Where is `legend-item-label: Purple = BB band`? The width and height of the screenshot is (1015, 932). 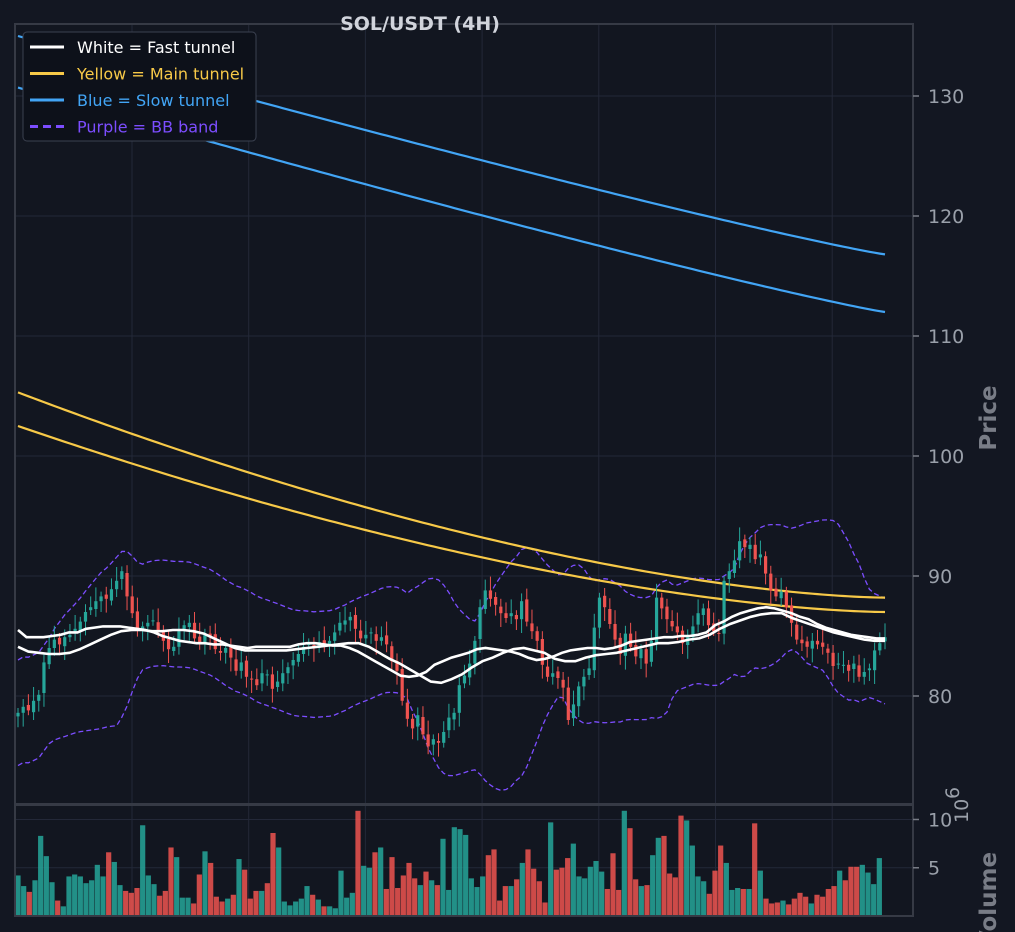 legend-item-label: Purple = BB band is located at coordinates (147, 127).